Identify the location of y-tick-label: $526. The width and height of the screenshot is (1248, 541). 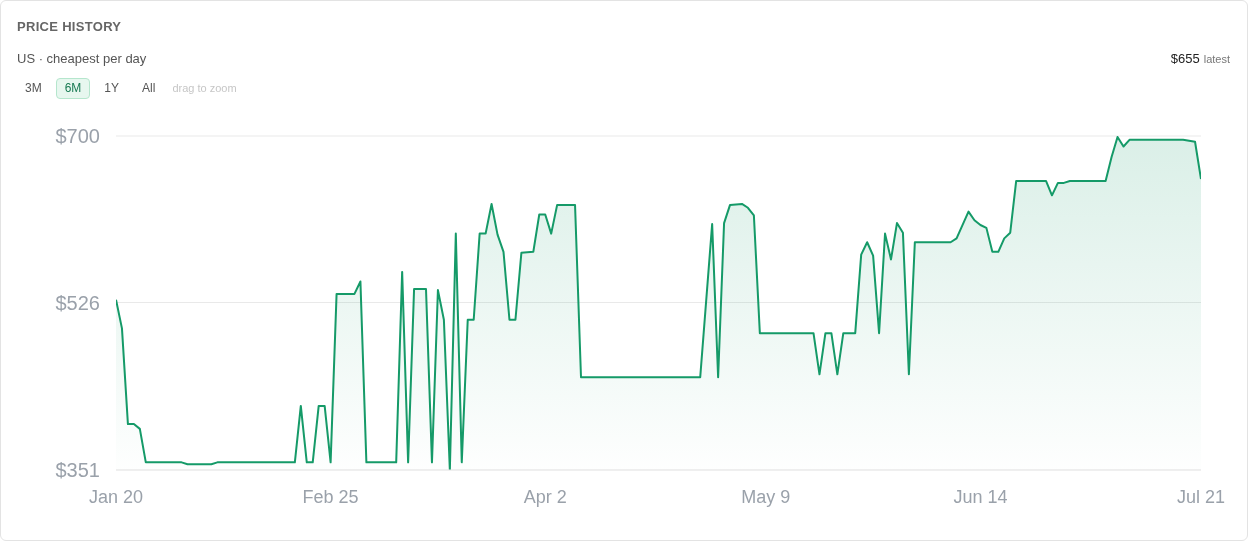
(77, 302).